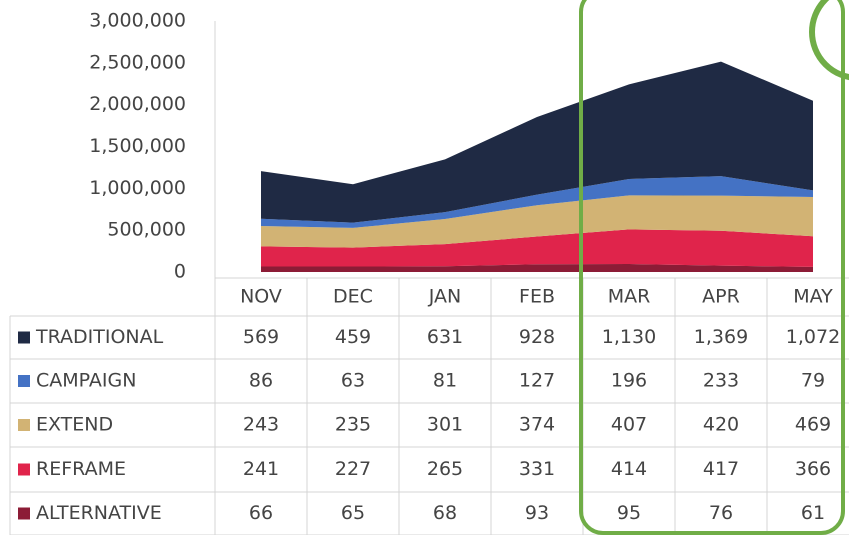 The image size is (849, 539). I want to click on table-cell: 414, so click(629, 469).